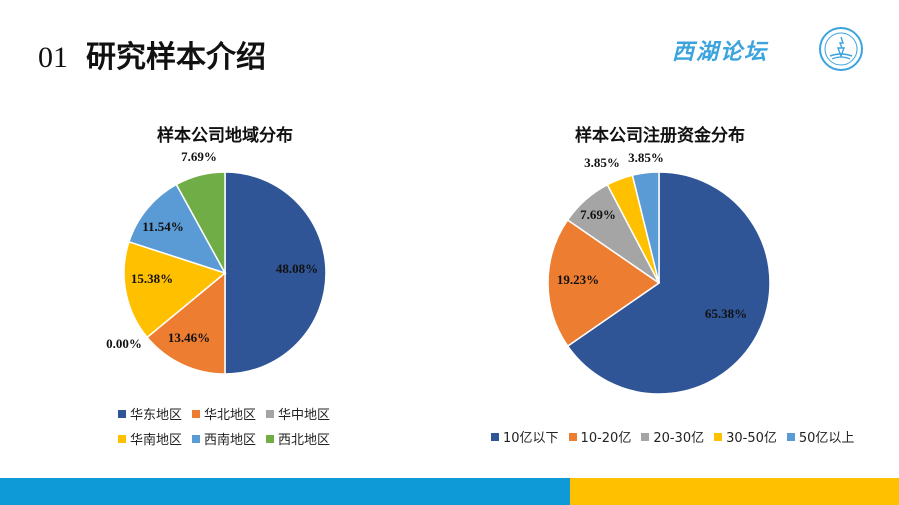 This screenshot has height=505, width=899. Describe the element at coordinates (285, 491) in the screenshot. I see `footer-bar-blue` at that location.